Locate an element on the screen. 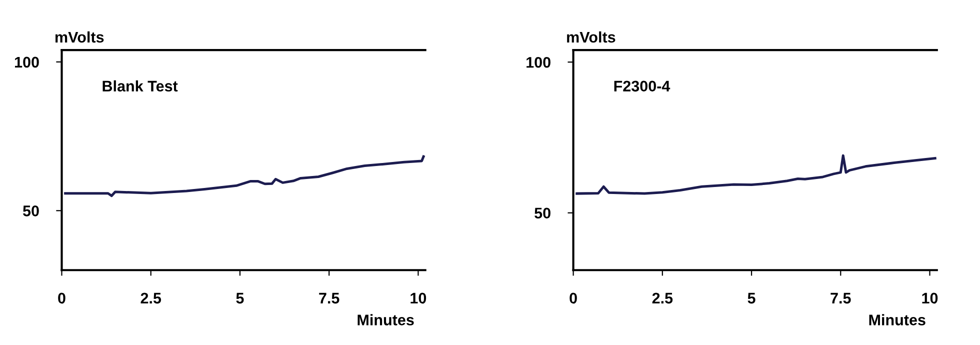  annotation: Blank Test is located at coordinates (140, 86).